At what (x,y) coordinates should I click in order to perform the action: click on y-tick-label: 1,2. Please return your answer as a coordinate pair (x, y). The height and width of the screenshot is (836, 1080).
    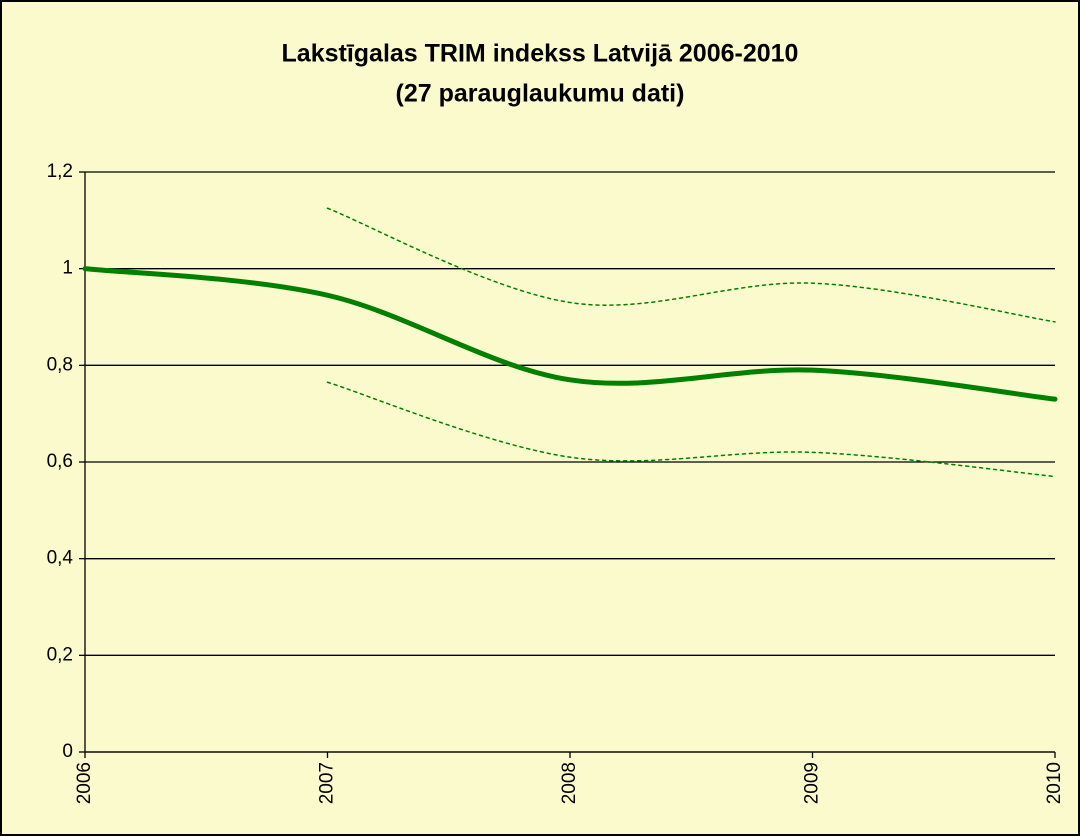
    Looking at the image, I should click on (60, 171).